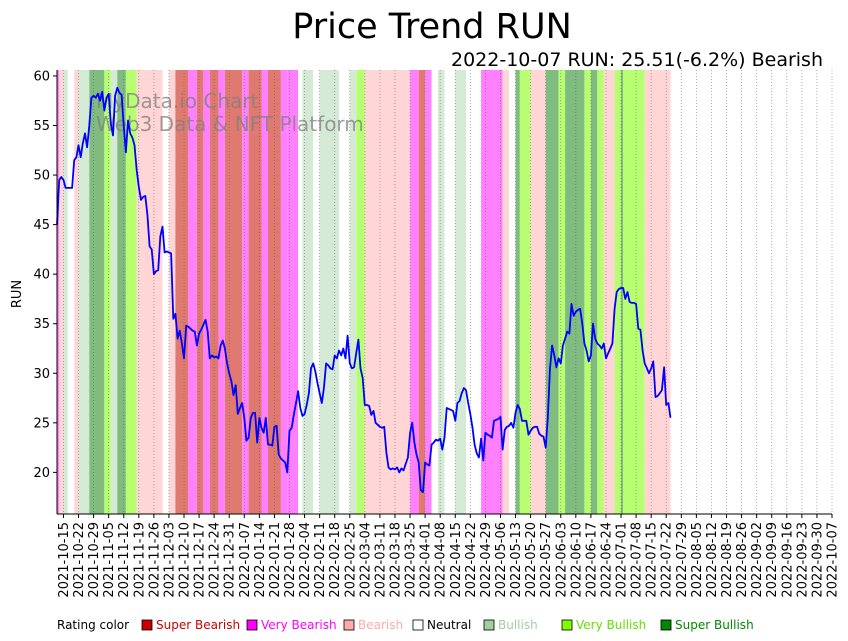 This screenshot has height=641, width=848. I want to click on y-tick-label: 30, so click(41, 374).